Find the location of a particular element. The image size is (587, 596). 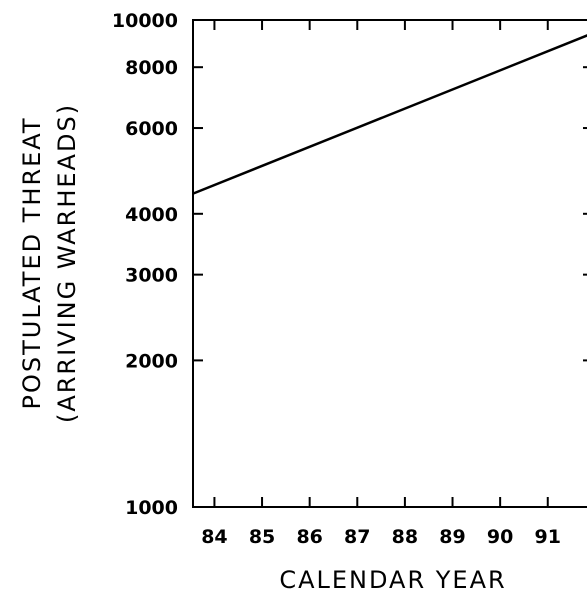

y-tick-label: 1000 is located at coordinates (151, 508).